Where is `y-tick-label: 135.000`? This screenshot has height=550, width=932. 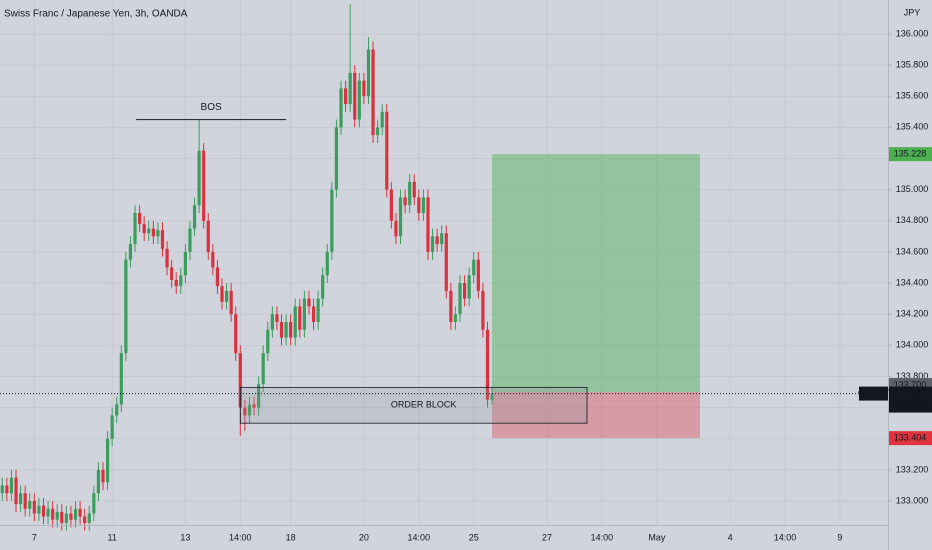
y-tick-label: 135.000 is located at coordinates (912, 189).